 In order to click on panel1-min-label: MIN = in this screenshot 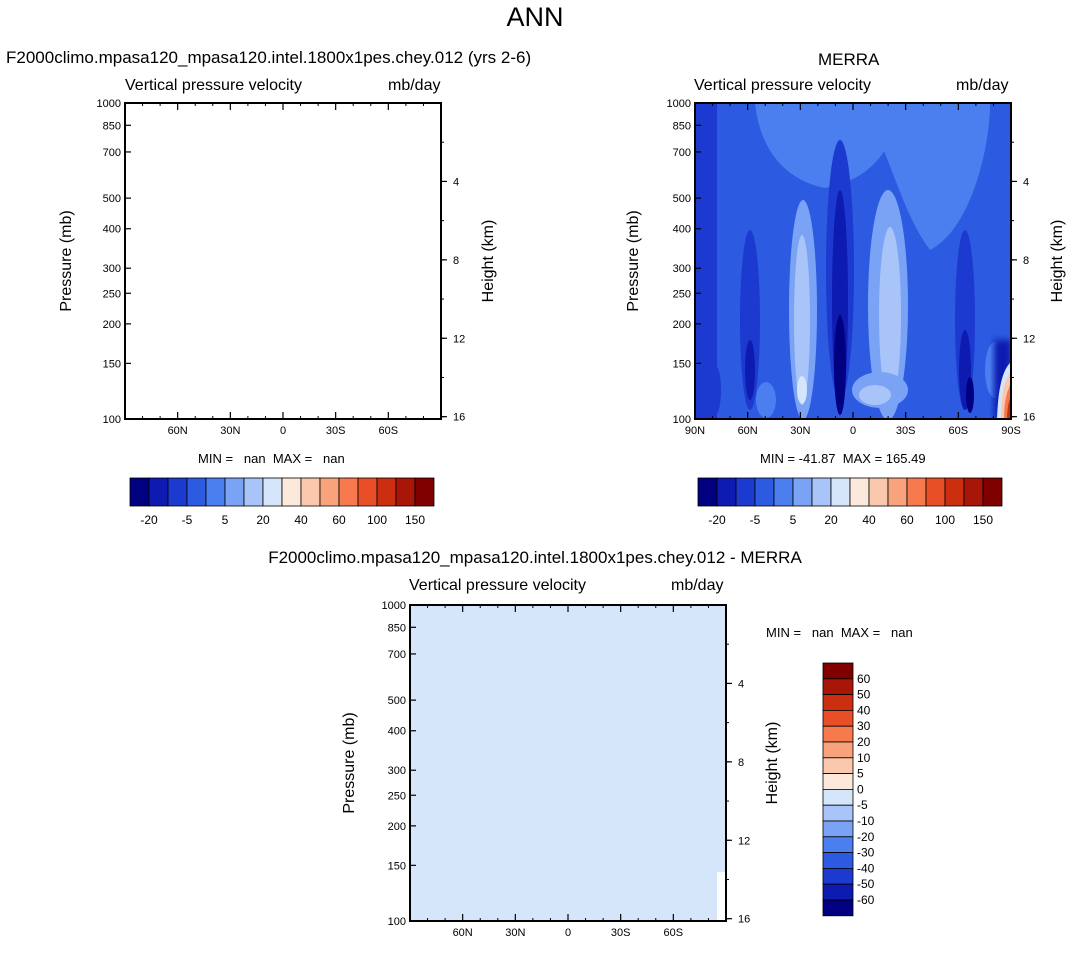, I will do `click(216, 458)`.